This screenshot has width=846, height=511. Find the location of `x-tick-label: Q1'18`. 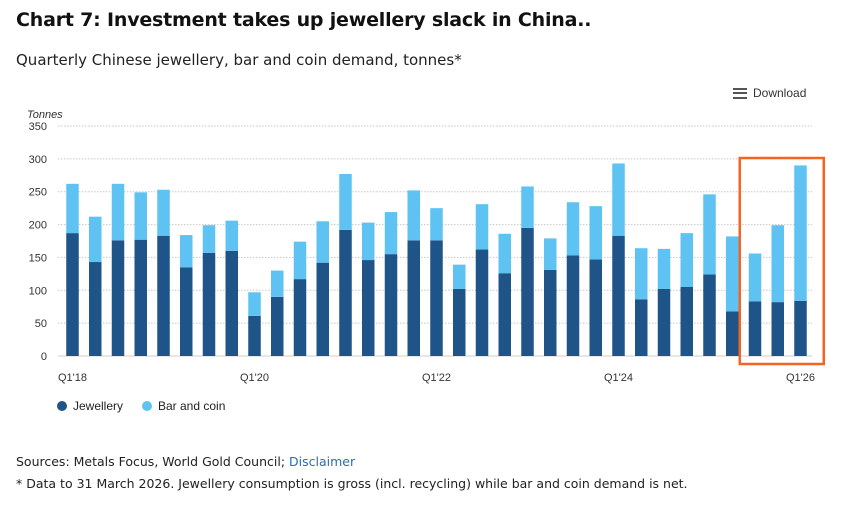

x-tick-label: Q1'18 is located at coordinates (72, 378).